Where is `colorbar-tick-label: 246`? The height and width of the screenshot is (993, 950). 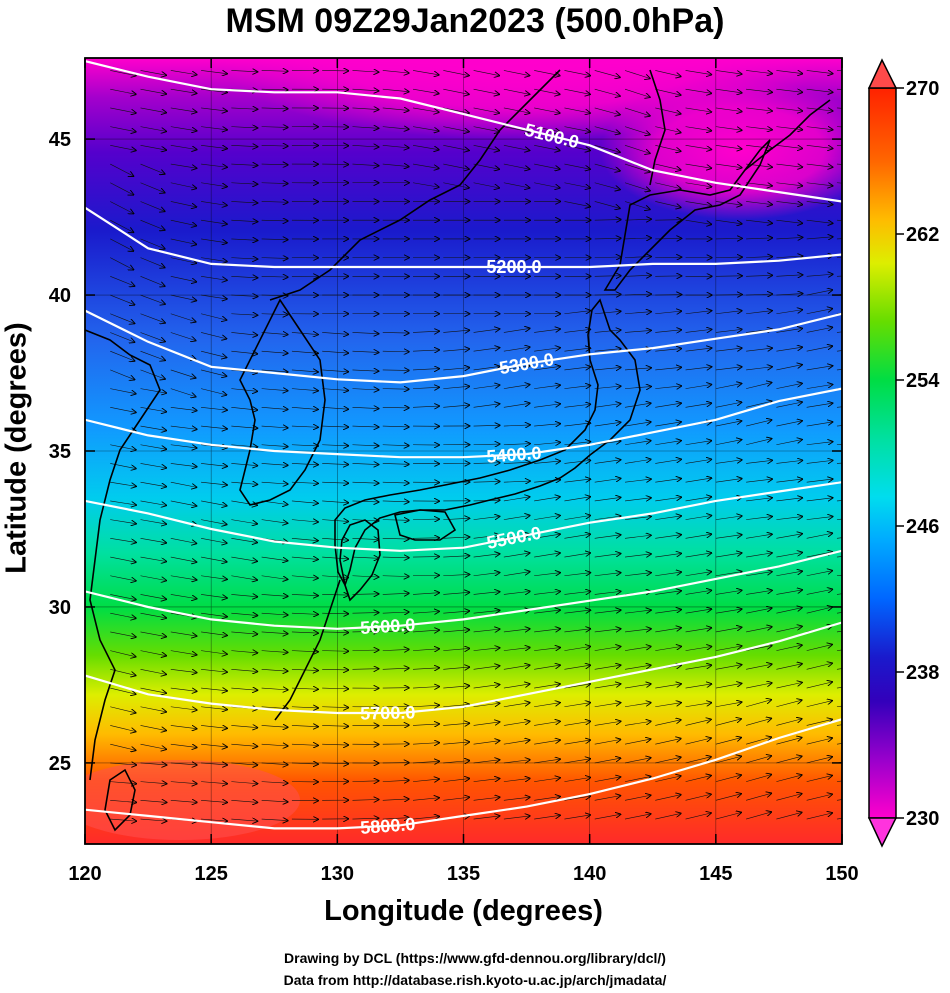 colorbar-tick-label: 246 is located at coordinates (922, 527).